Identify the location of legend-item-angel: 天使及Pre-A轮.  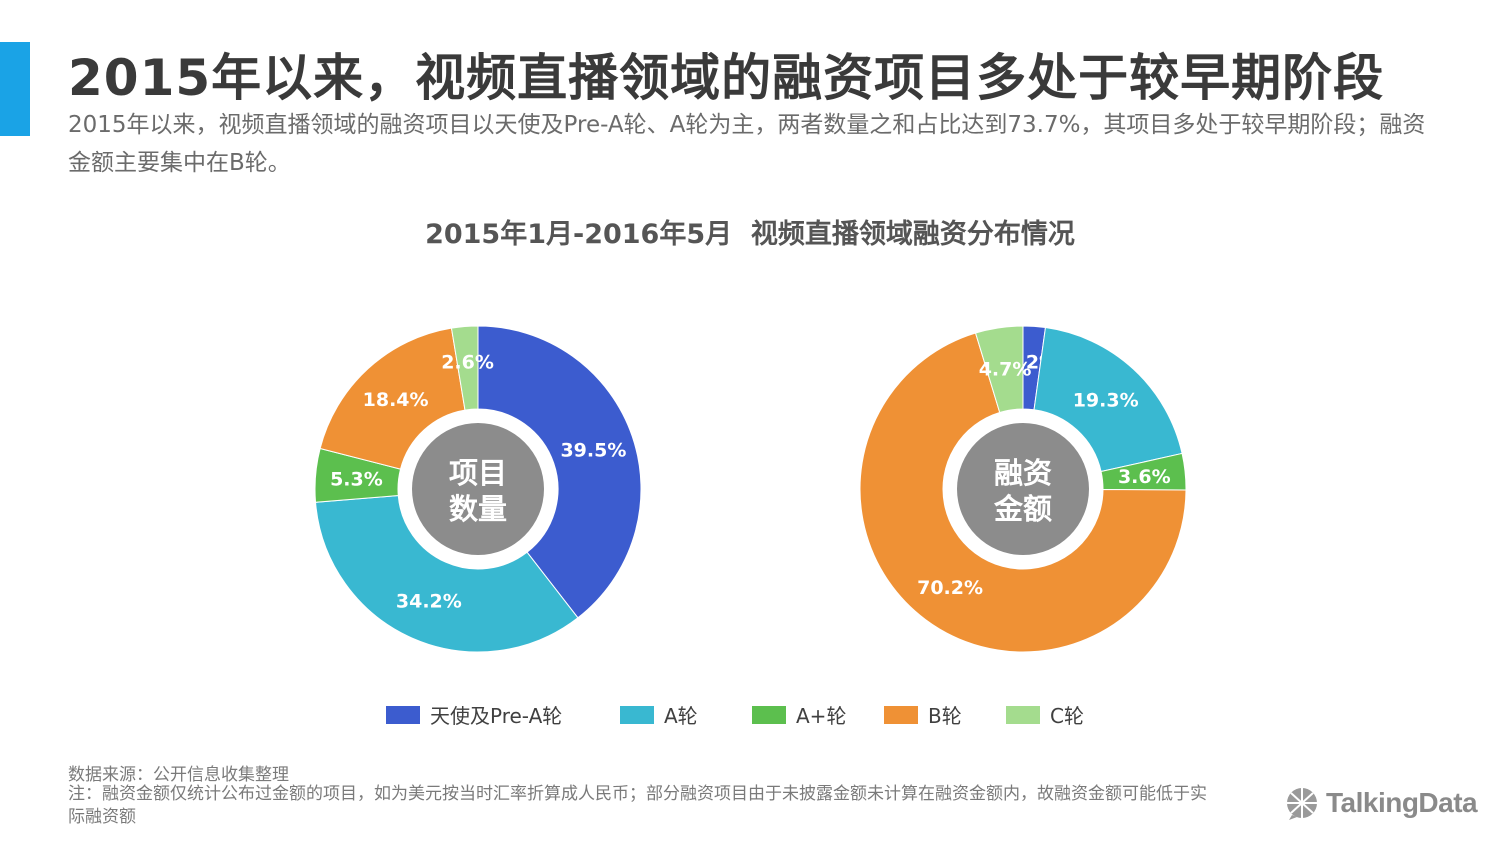
(474, 714).